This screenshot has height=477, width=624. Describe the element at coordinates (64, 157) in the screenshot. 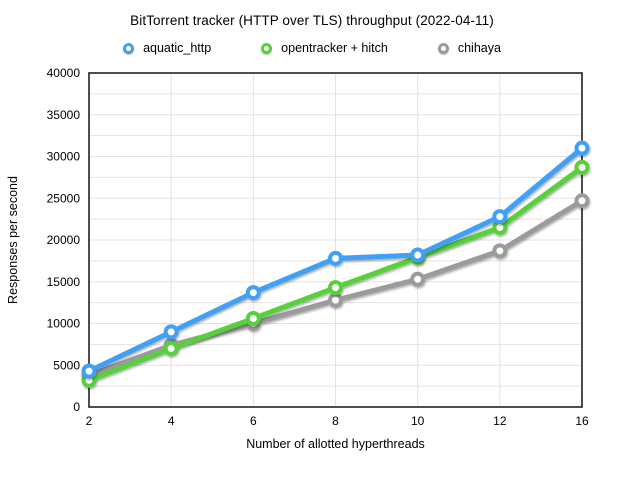

I see `y-tick-label: 30000` at that location.